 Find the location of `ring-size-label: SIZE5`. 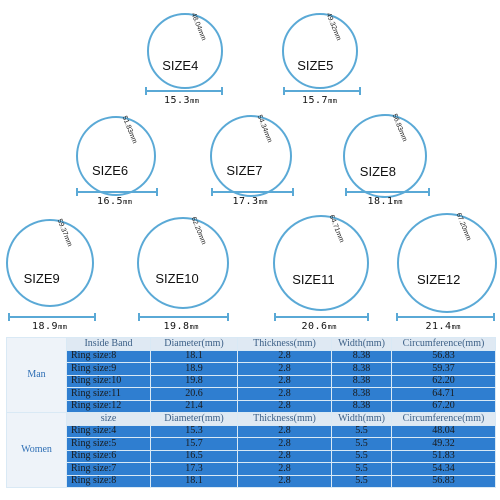

ring-size-label: SIZE5 is located at coordinates (315, 65).